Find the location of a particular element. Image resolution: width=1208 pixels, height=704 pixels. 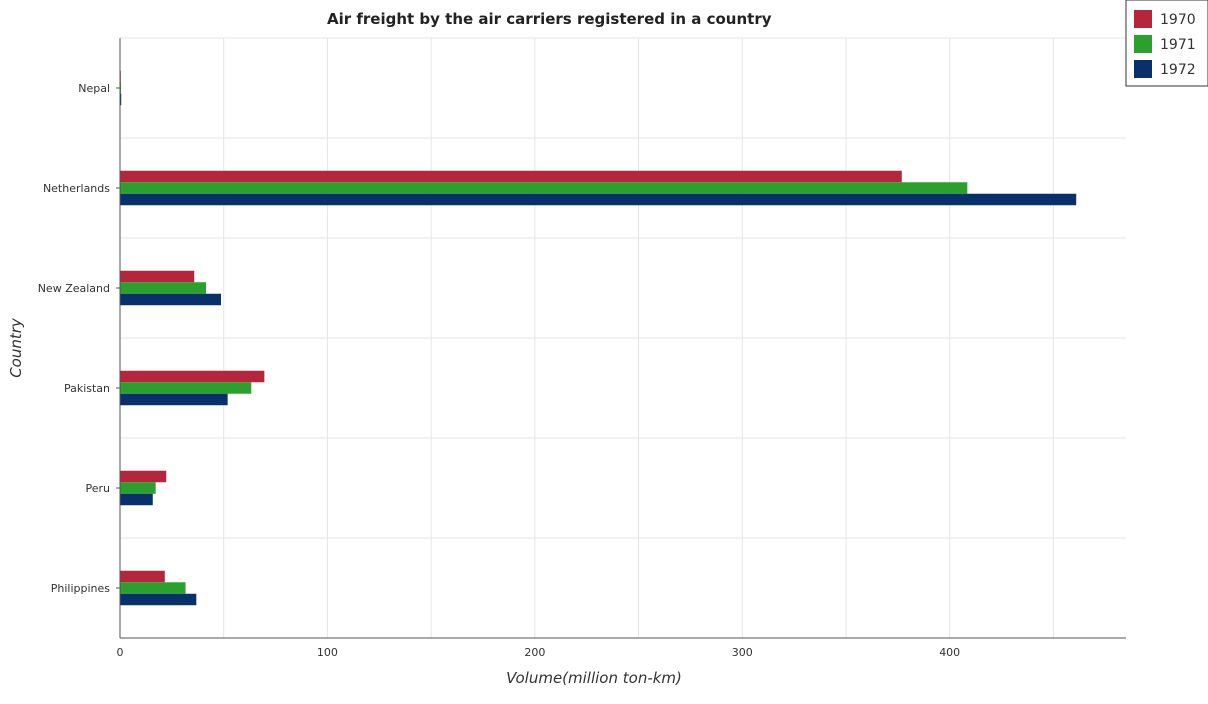

y-axis-label: Country is located at coordinates (16, 347).